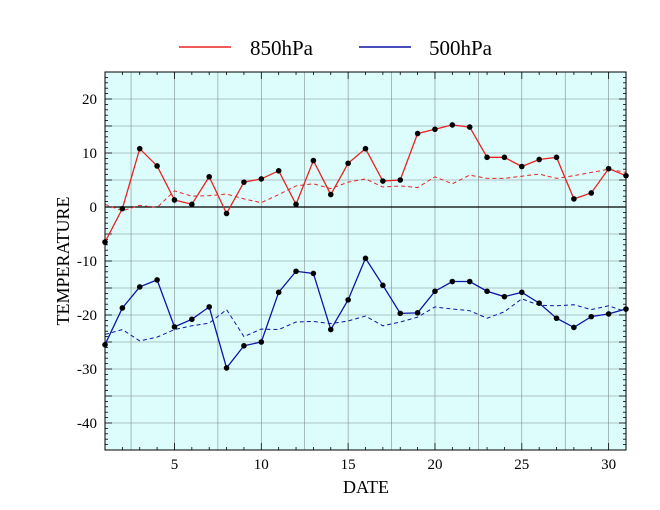 This screenshot has width=660, height=510. Describe the element at coordinates (87, 316) in the screenshot. I see `y-tick-label: -20` at that location.